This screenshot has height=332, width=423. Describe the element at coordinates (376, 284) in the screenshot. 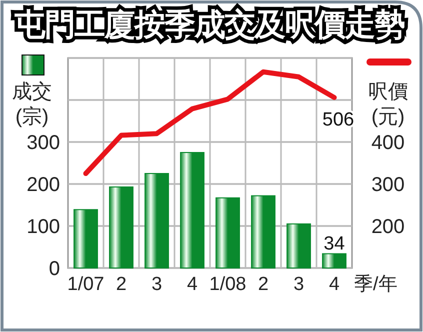

I see `x-axis-title: 季/年` at that location.